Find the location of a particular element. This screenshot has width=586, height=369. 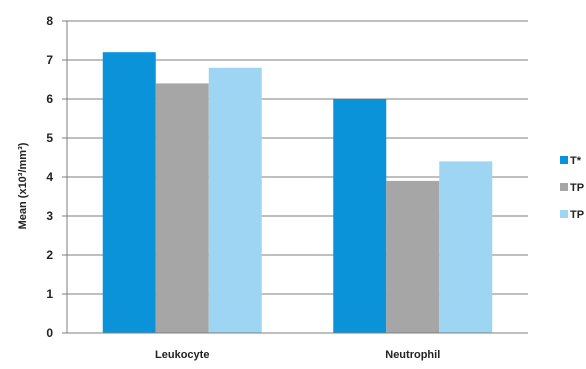

y-tick-label: 0 is located at coordinates (49, 333).